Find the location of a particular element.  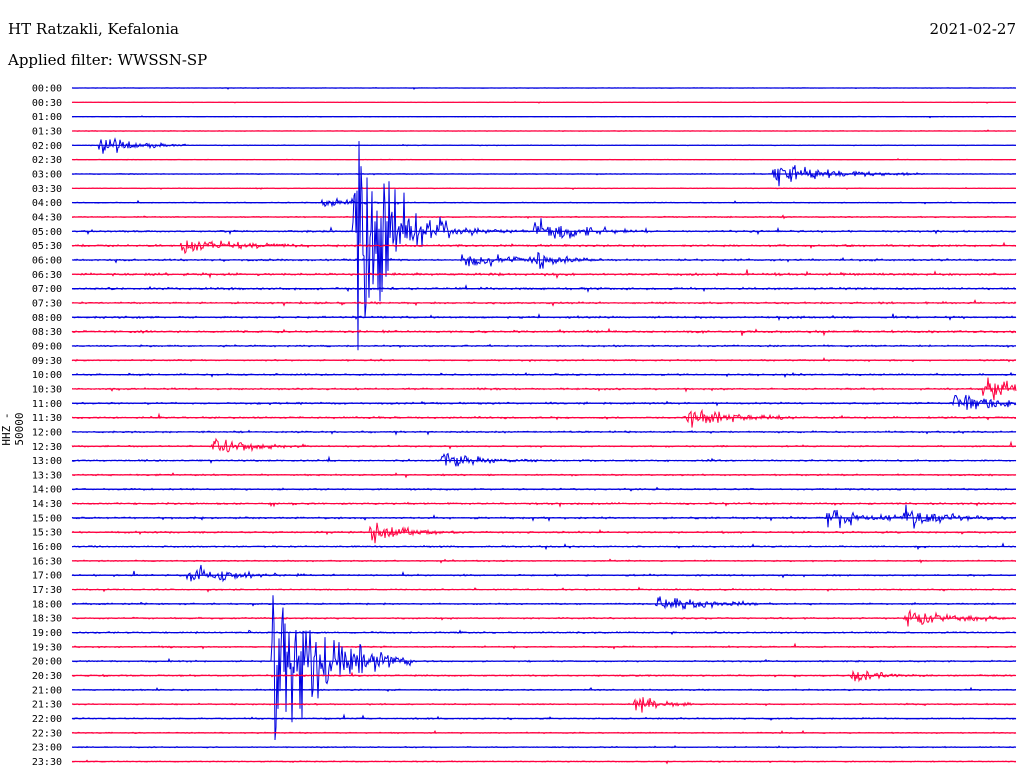

time-label: 20:00 is located at coordinates (47, 662).